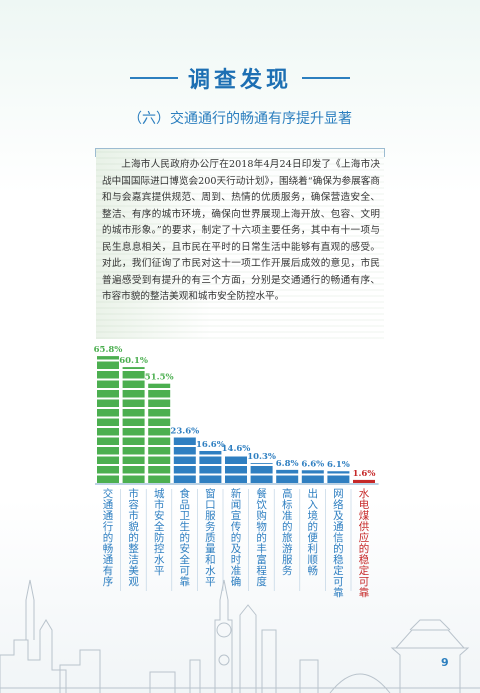 This screenshot has width=480, height=693. I want to click on value-label-6: 14.6%, so click(236, 449).